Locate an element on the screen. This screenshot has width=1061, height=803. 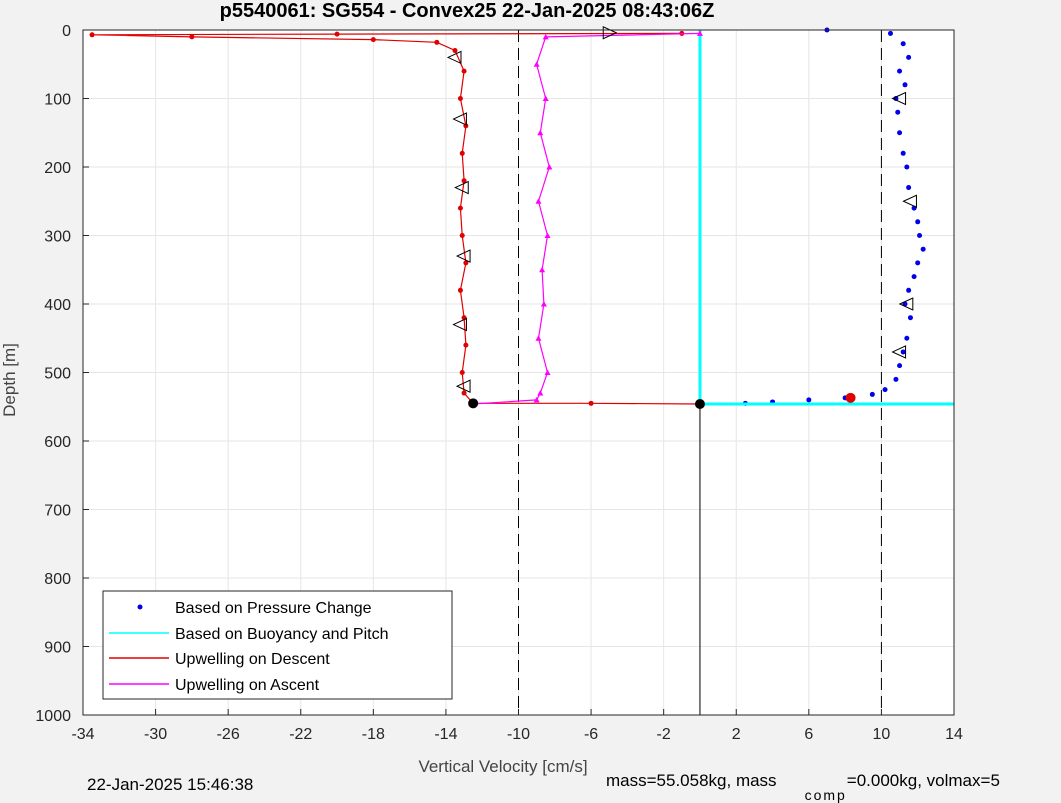
y-tick-label: 1000 is located at coordinates (53, 716).